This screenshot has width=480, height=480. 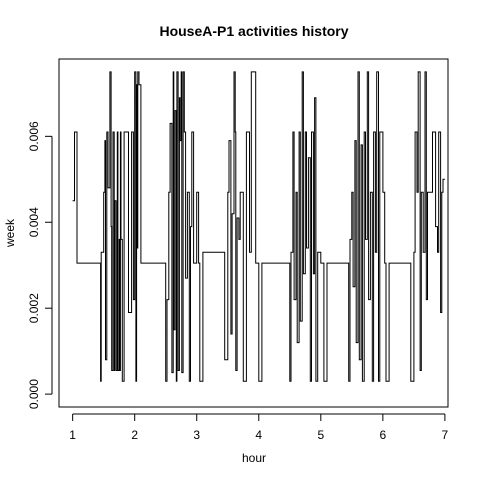 What do you see at coordinates (258, 435) in the screenshot?
I see `x-tick-label: 4` at bounding box center [258, 435].